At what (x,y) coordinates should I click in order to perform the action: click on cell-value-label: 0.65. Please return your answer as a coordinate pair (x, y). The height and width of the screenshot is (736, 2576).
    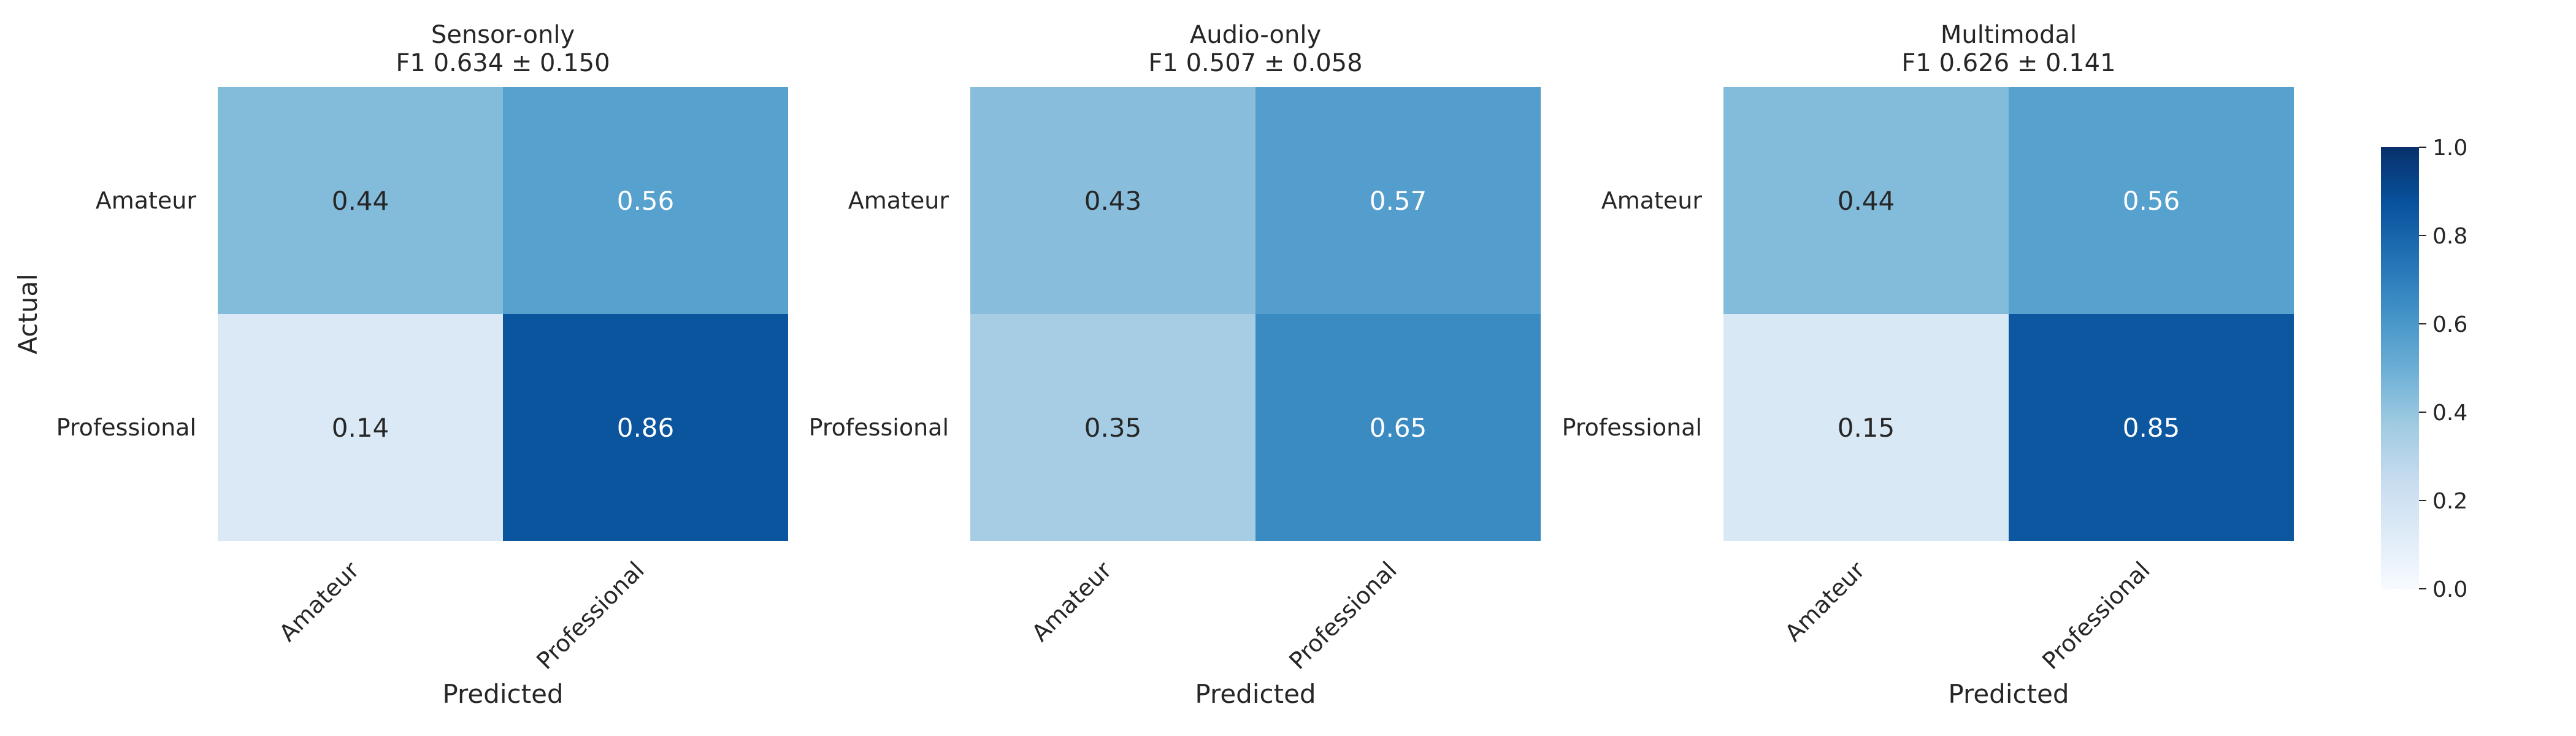
    Looking at the image, I should click on (1398, 428).